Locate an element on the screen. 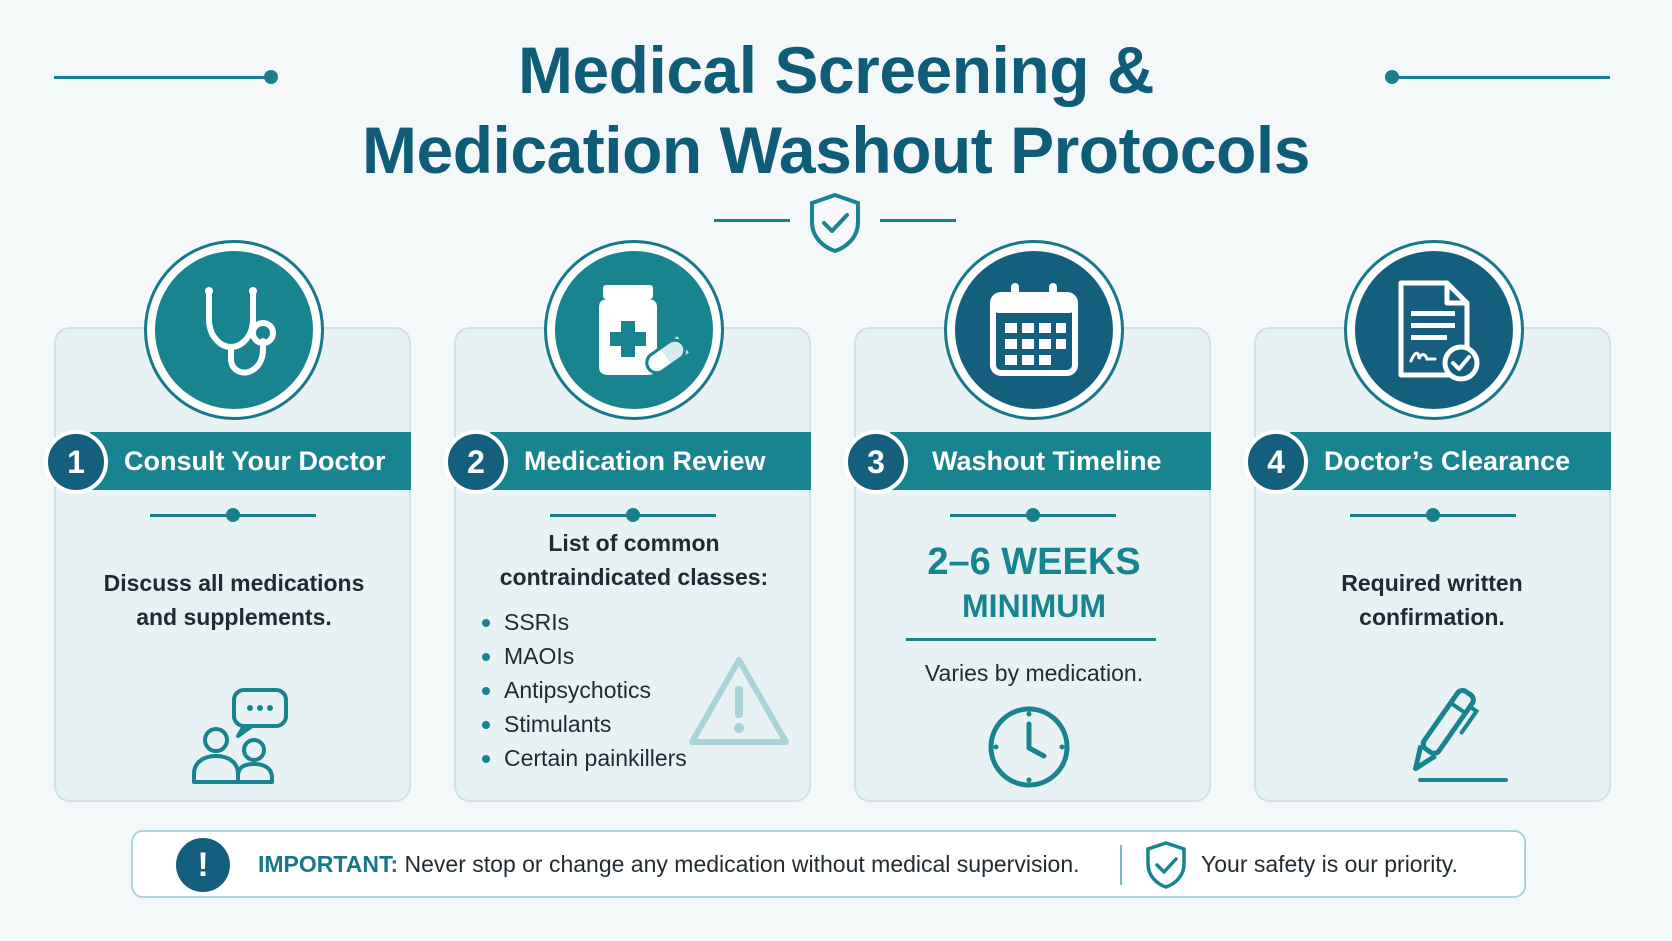 The height and width of the screenshot is (941, 1672). step-4-title: Doctor’s Clearance is located at coordinates (1447, 461).